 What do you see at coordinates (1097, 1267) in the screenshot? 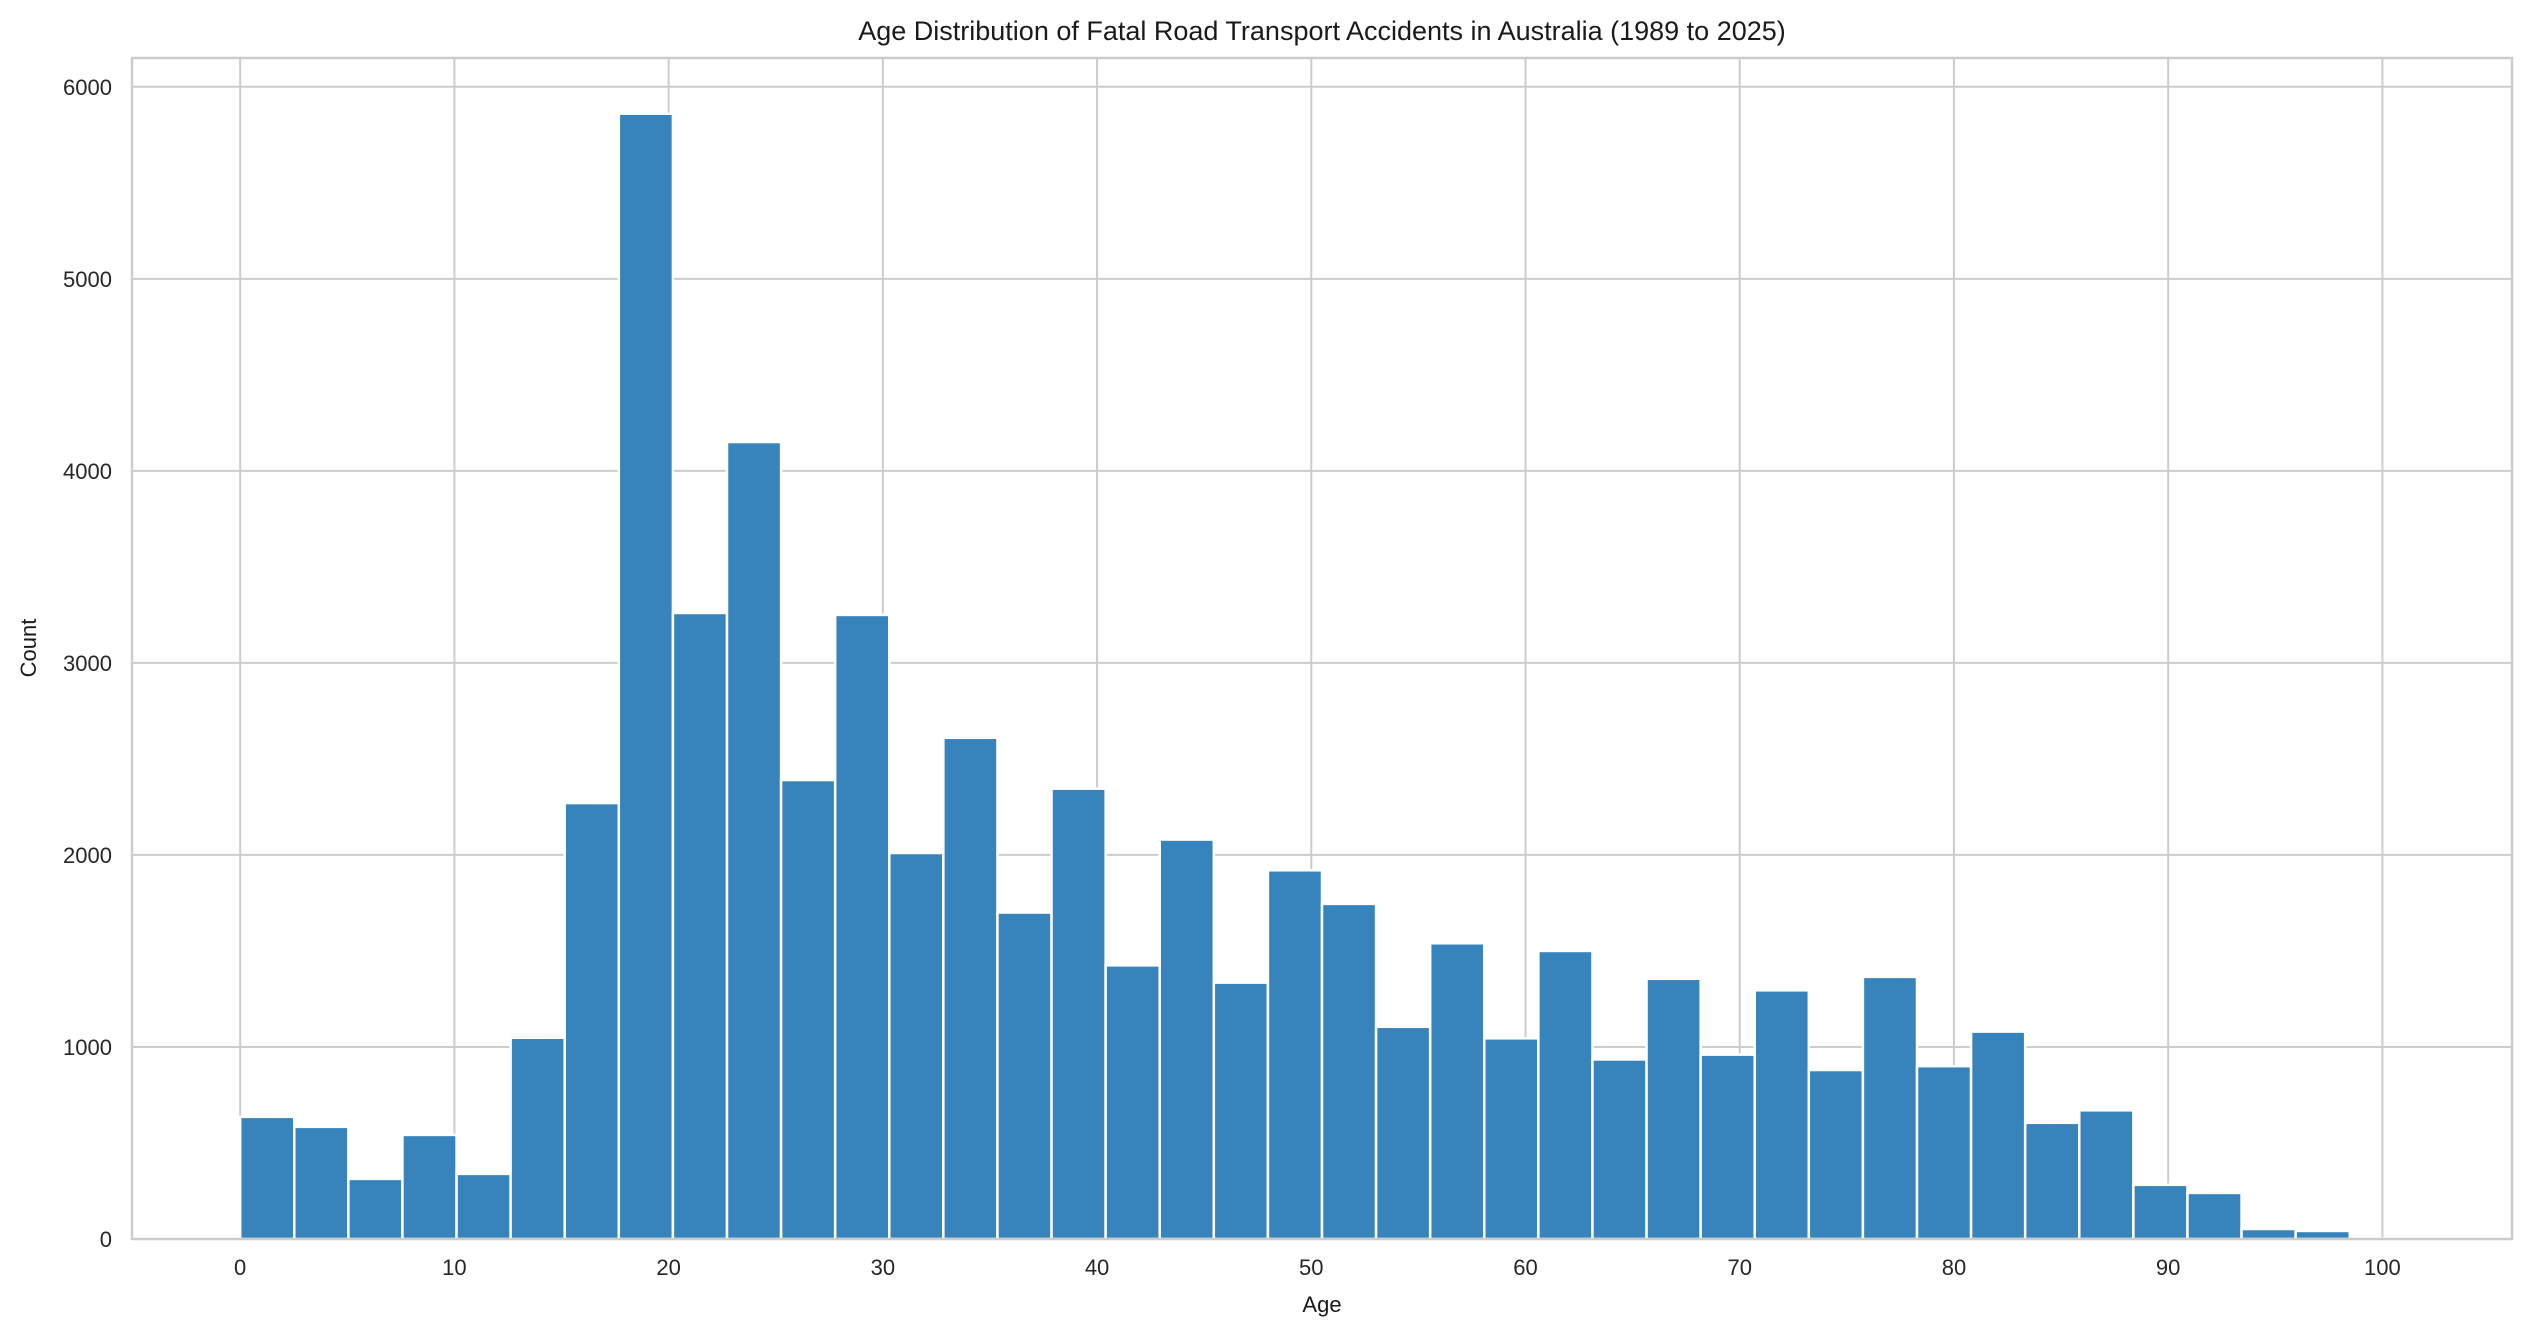
I see `x-tick-label: 40` at bounding box center [1097, 1267].